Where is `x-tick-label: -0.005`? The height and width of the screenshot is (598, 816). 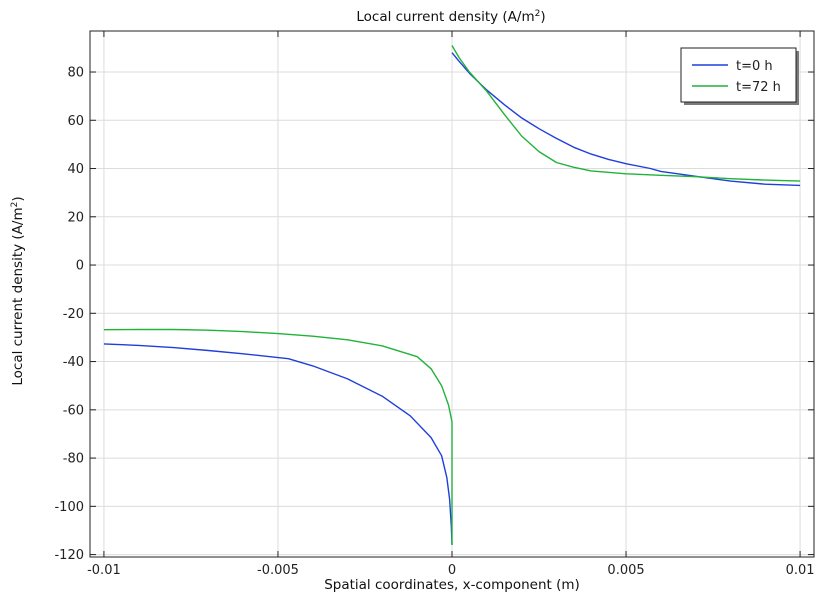
x-tick-label: -0.005 is located at coordinates (278, 570).